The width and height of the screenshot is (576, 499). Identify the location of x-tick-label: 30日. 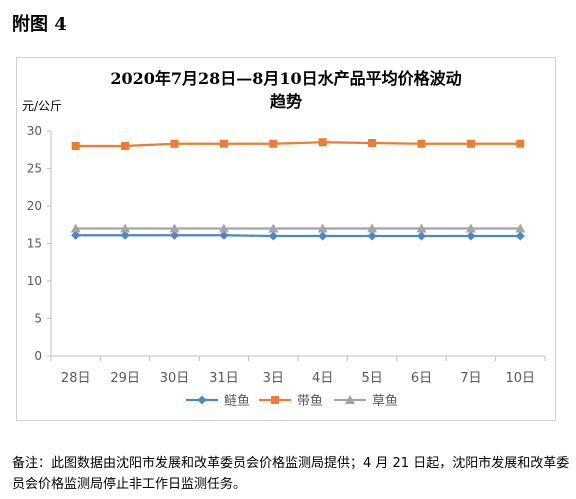
(175, 378).